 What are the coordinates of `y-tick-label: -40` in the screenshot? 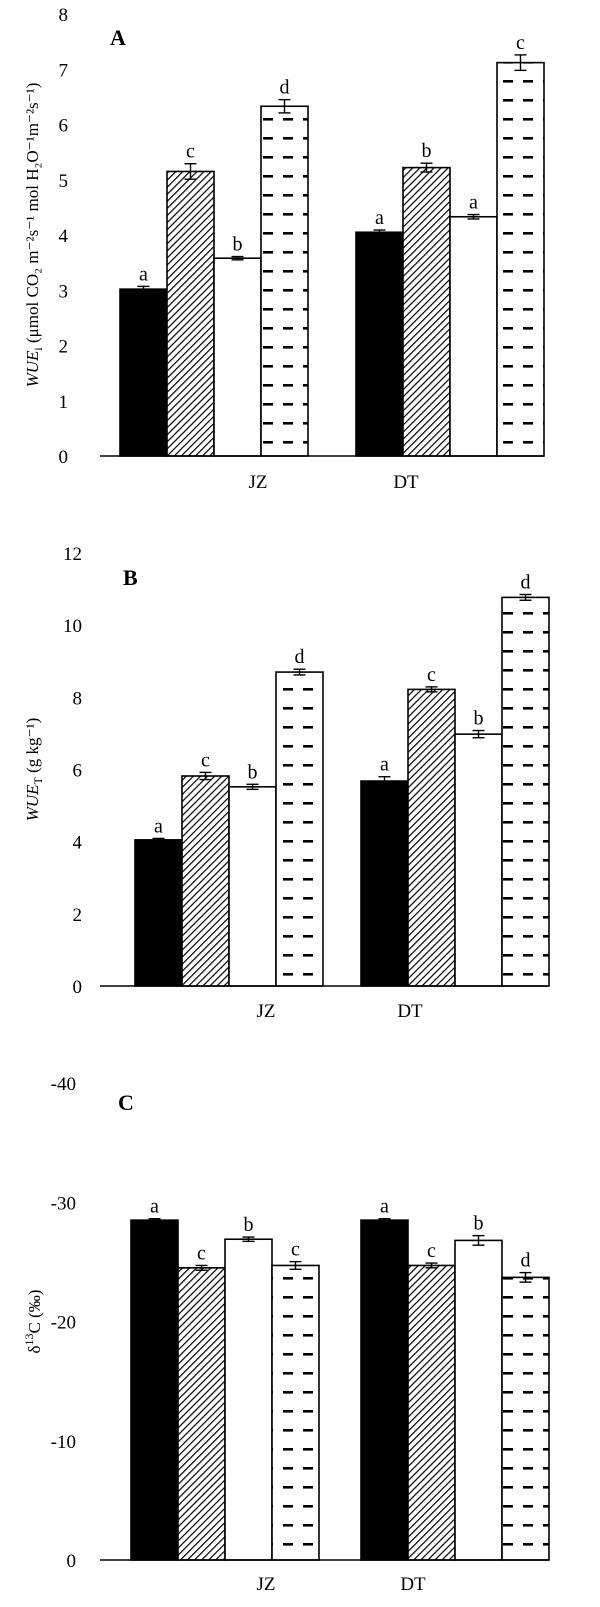 It's located at (63, 1084).